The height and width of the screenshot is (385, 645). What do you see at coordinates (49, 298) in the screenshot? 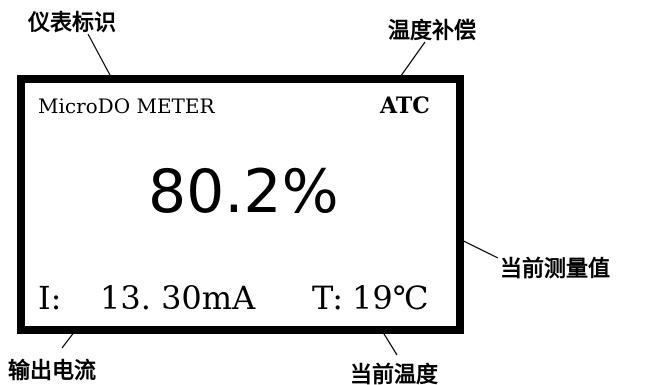
I see `current-label: I:` at bounding box center [49, 298].